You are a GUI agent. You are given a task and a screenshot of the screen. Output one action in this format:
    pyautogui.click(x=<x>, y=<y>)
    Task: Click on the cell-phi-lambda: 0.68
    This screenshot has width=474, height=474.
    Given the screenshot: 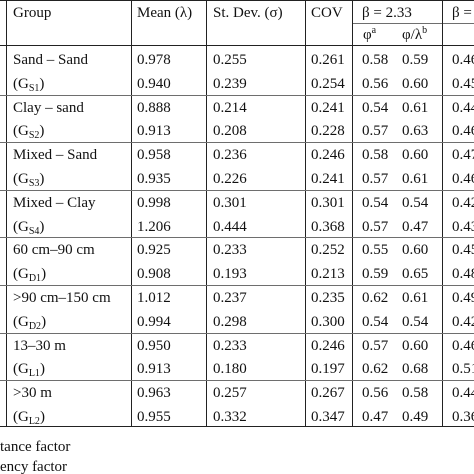 What is the action you would take?
    pyautogui.click(x=415, y=369)
    